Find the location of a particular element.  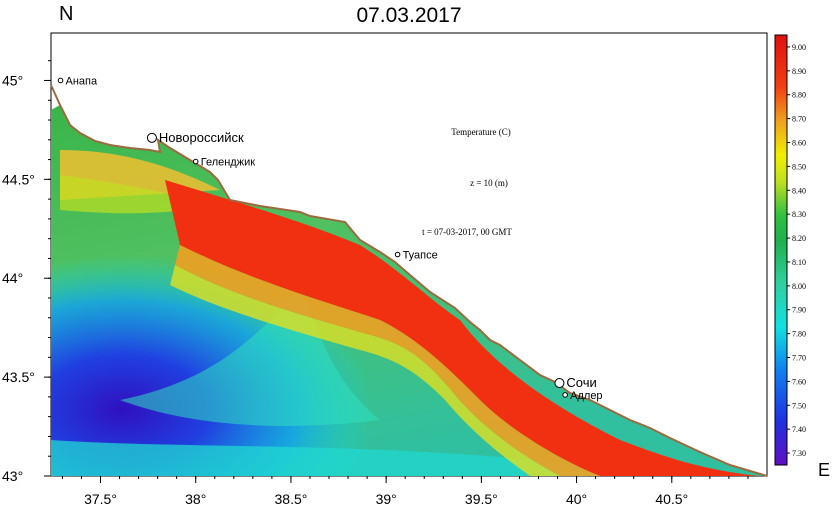

y-tick-label: 44° is located at coordinates (12, 278).